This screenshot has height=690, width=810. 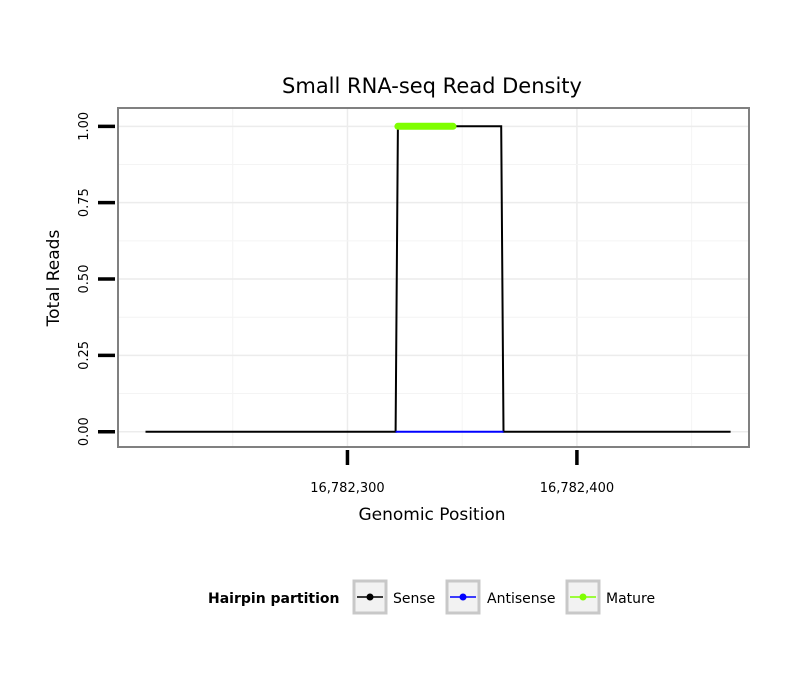 What do you see at coordinates (414, 599) in the screenshot?
I see `legend-label-sense: Sense` at bounding box center [414, 599].